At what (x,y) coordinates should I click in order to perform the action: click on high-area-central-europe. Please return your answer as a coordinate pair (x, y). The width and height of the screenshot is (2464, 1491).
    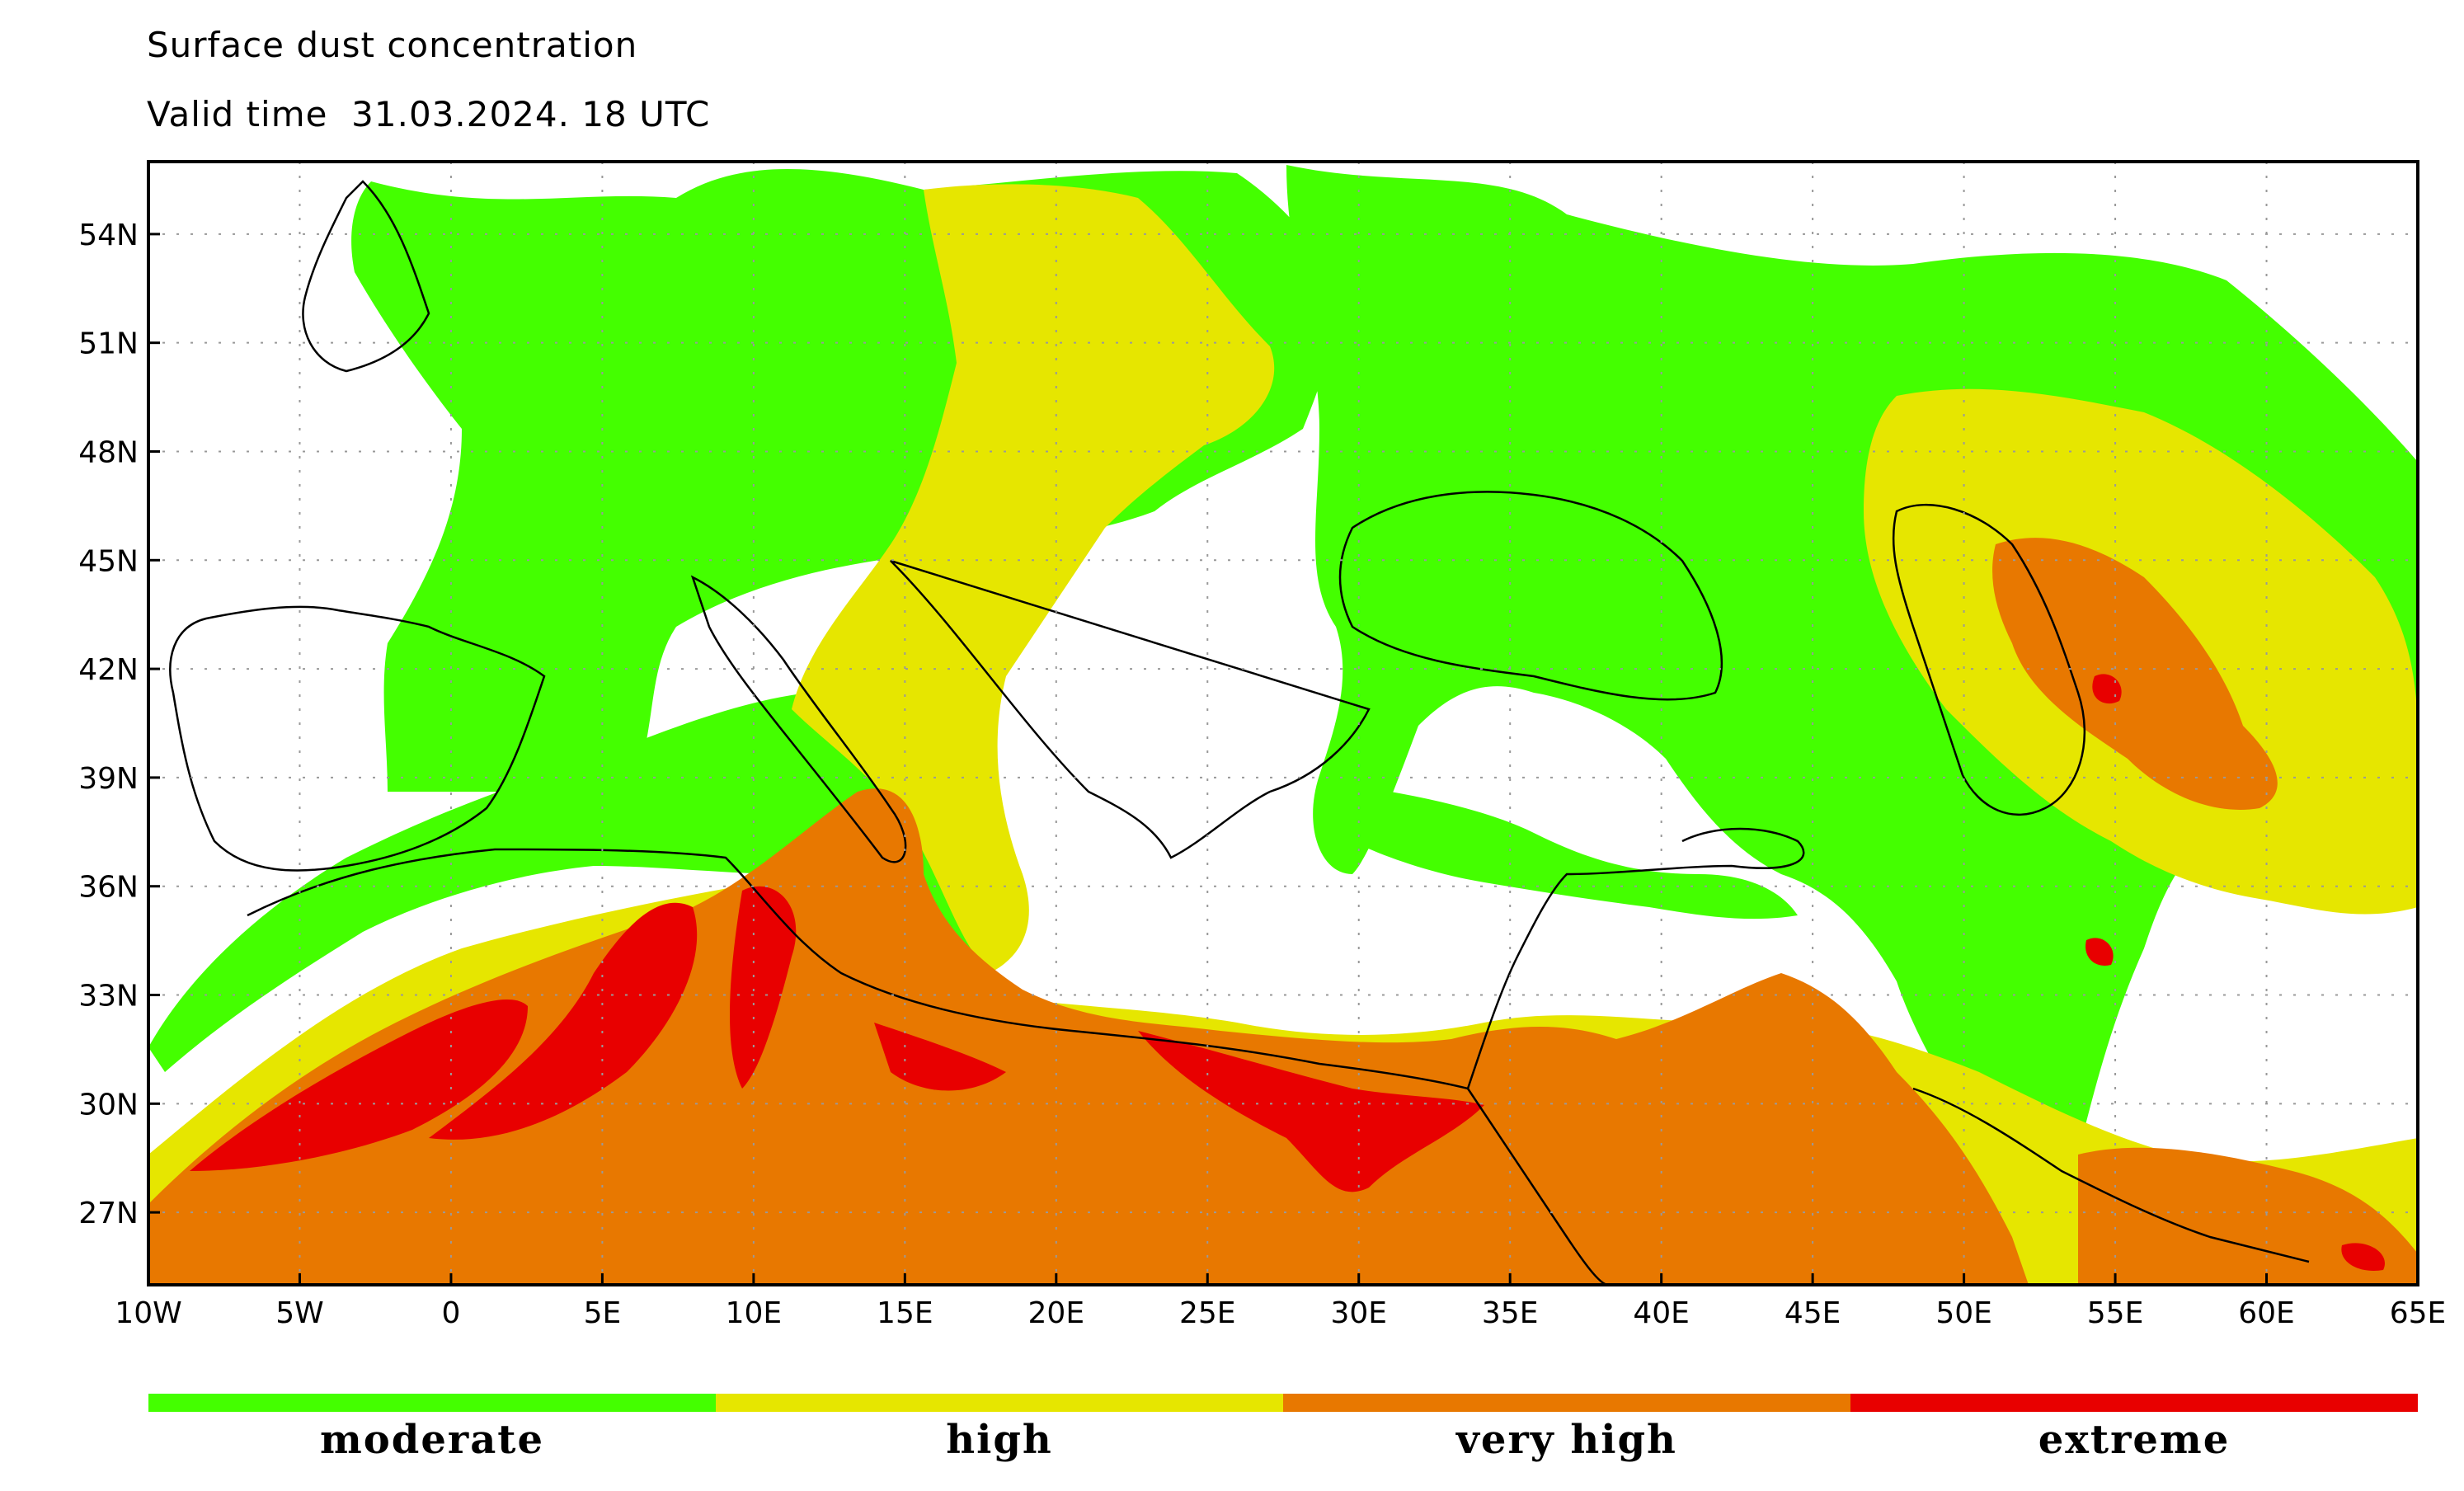
    Looking at the image, I should click on (1033, 578).